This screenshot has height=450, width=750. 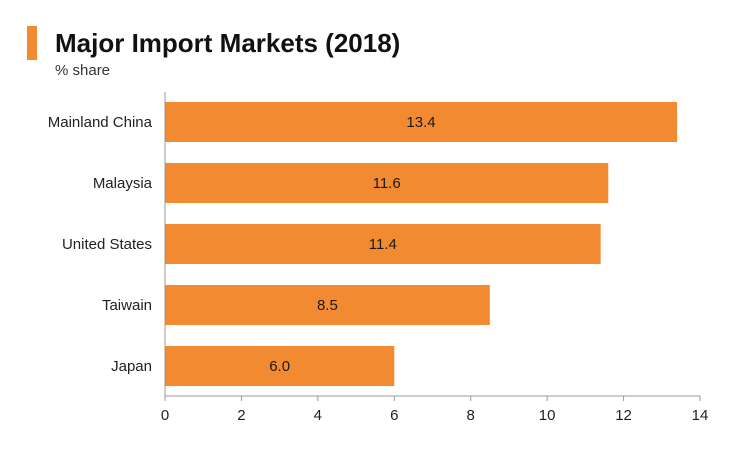 I want to click on bar-value-label: 11.4, so click(x=383, y=244).